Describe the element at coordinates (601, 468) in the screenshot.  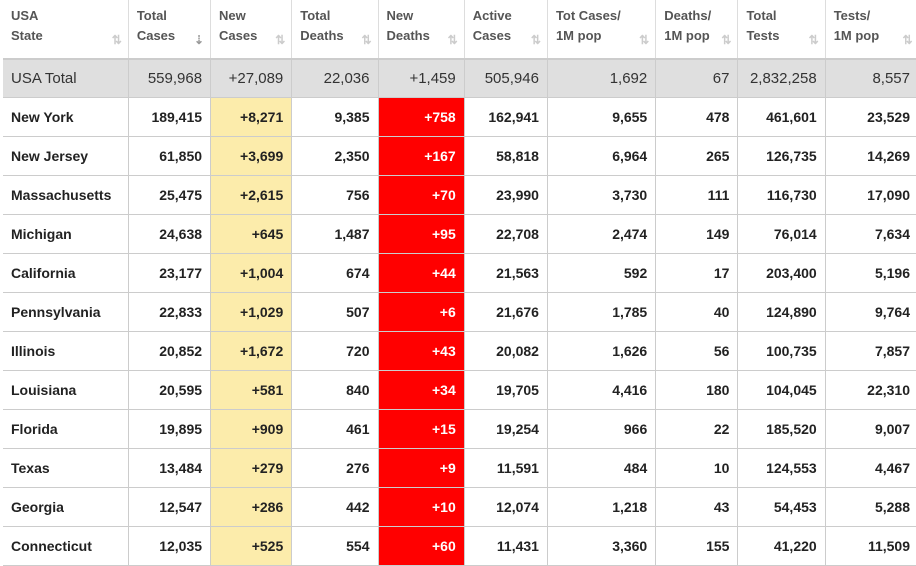
I see `cell-cases-per-1m: 484` at that location.